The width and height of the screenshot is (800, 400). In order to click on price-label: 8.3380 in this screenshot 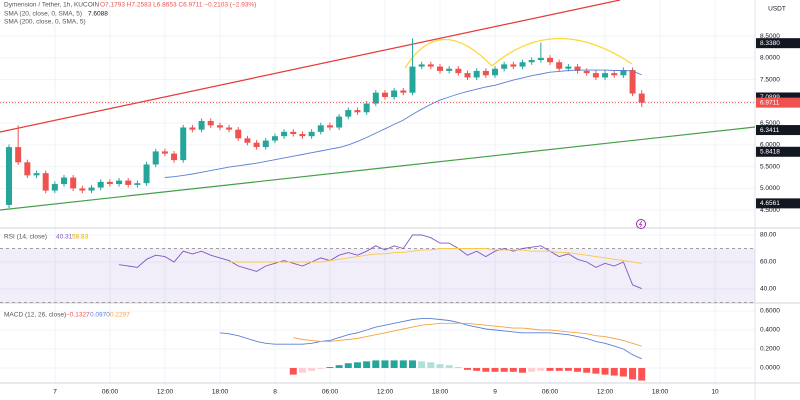, I will do `click(770, 43)`.